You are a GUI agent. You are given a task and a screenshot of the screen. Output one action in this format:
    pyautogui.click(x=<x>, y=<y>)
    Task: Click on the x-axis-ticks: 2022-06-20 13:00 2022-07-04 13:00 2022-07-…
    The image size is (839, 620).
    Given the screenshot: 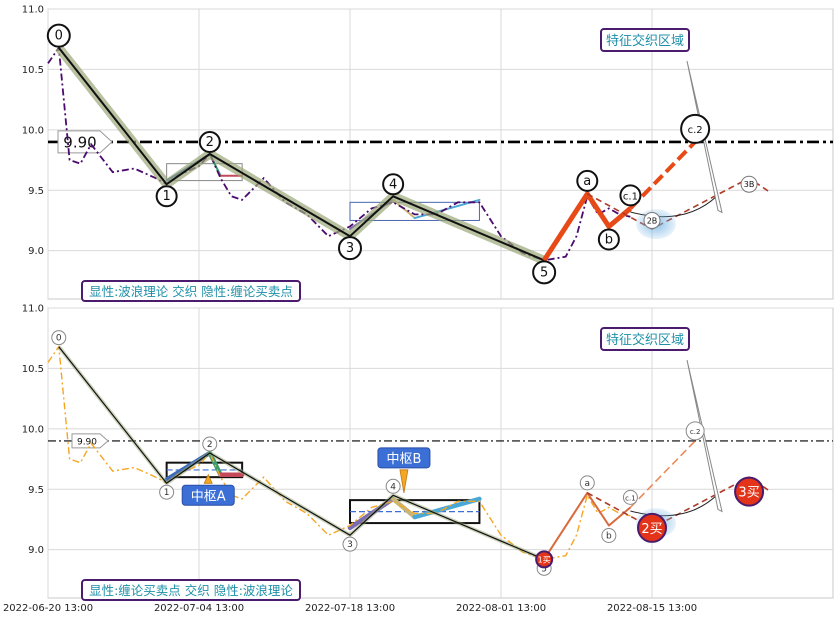 What is the action you would take?
    pyautogui.click(x=350, y=608)
    